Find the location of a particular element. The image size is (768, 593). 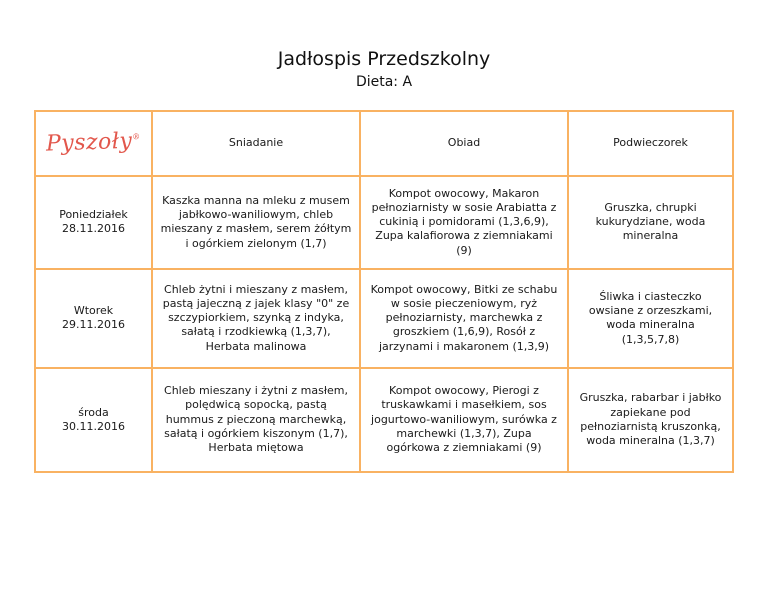

day-date: 30.11.2016 is located at coordinates (93, 426).